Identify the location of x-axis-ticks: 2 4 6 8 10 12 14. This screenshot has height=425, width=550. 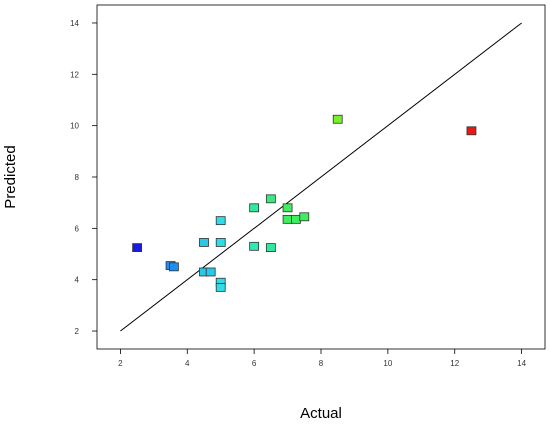
(322, 358).